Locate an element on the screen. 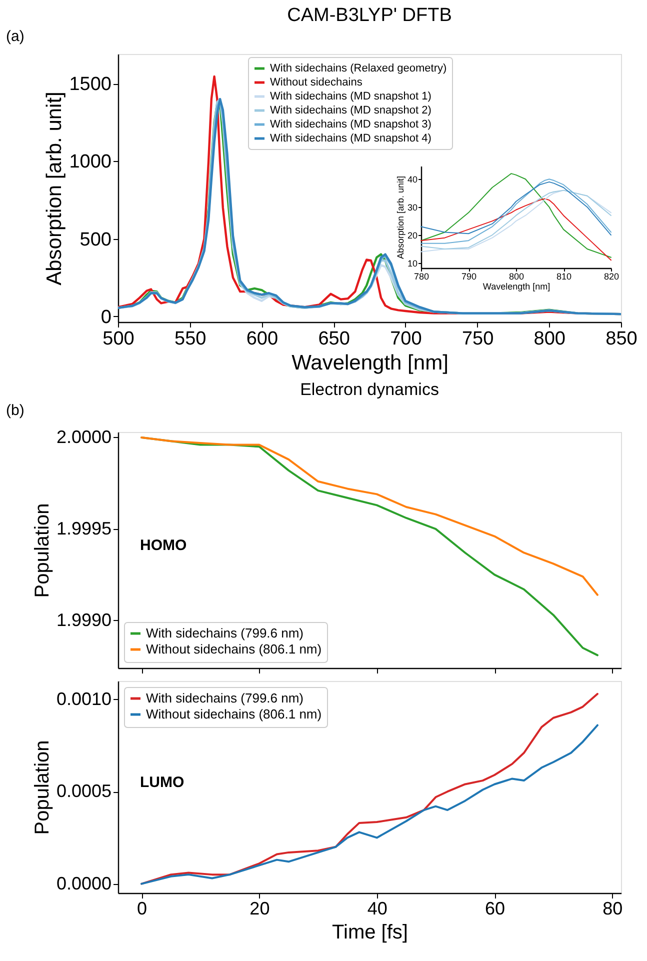  annotation: LUMO is located at coordinates (162, 782).